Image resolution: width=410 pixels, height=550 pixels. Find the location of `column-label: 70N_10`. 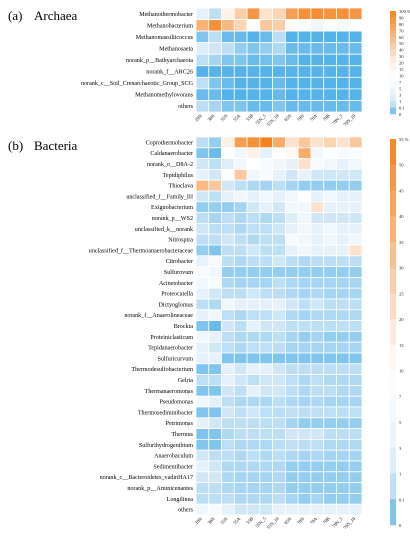

column-label: 70N_10 is located at coordinates (349, 523).